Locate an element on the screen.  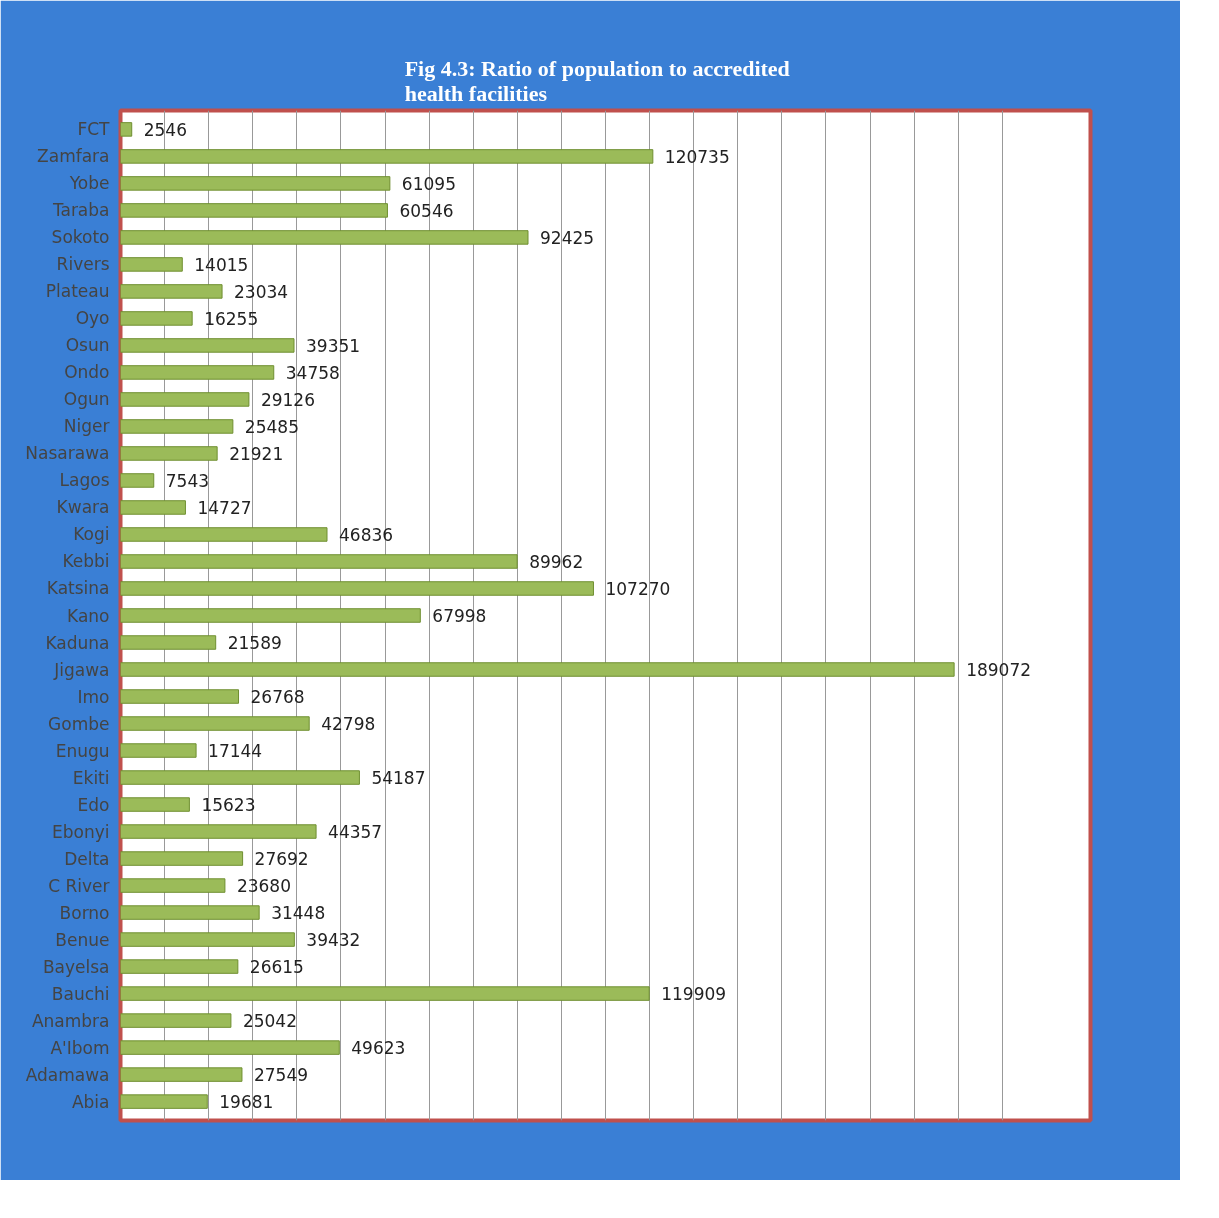
data-label: 23680 is located at coordinates (263, 886).